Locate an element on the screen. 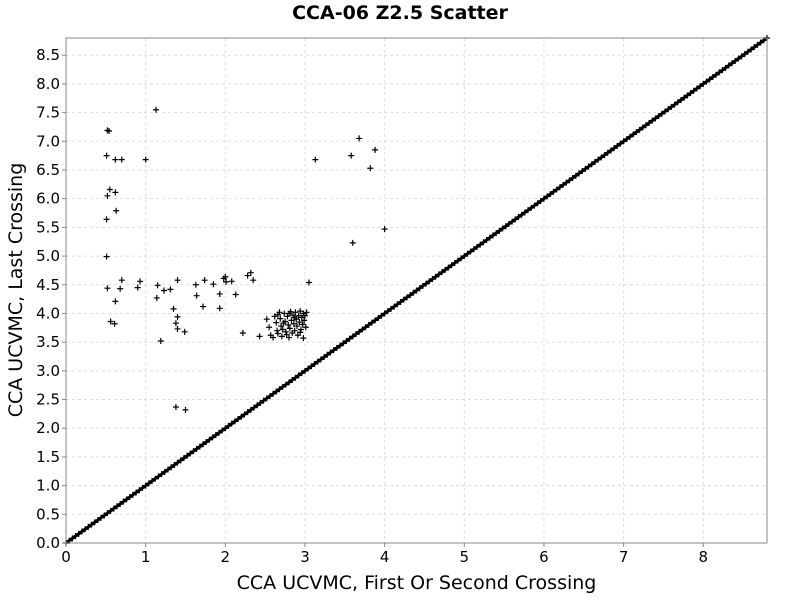 This screenshot has width=800, height=600. chart-title: CCA-06 Z2.5 Scatter is located at coordinates (400, 13).